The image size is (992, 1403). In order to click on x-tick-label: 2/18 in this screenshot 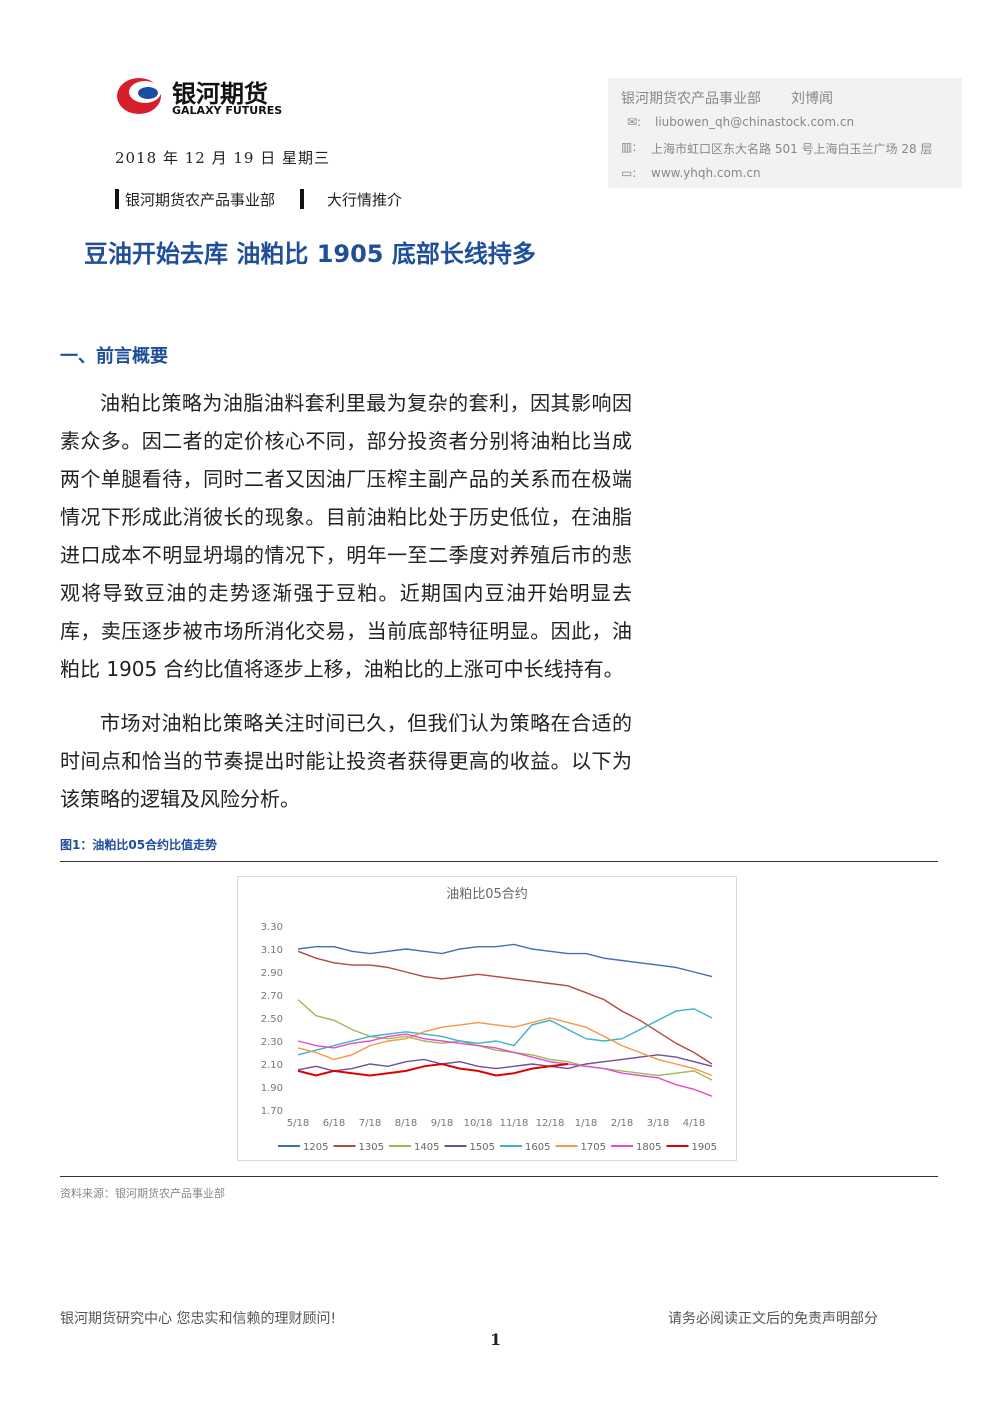, I will do `click(622, 1123)`.